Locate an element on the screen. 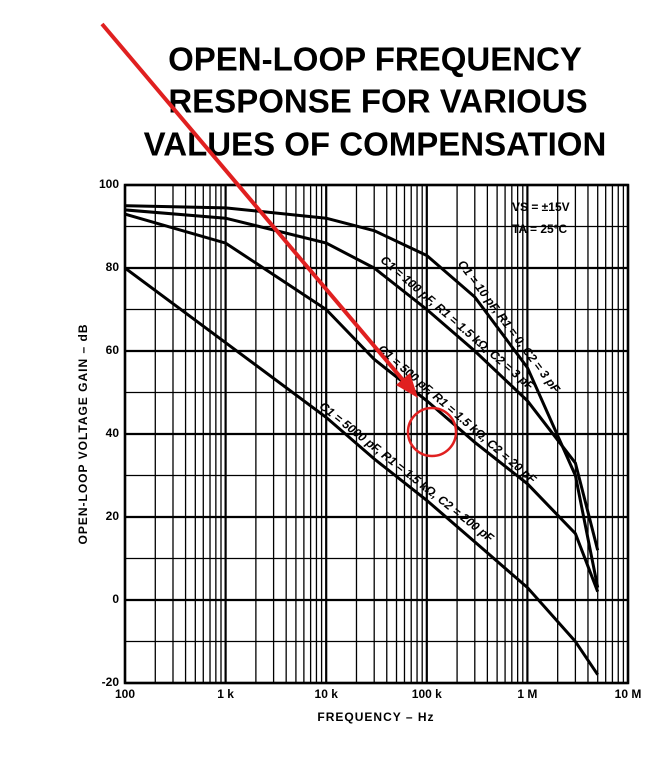 This screenshot has width=671, height=764. y-tick-label: -20 is located at coordinates (111, 682).